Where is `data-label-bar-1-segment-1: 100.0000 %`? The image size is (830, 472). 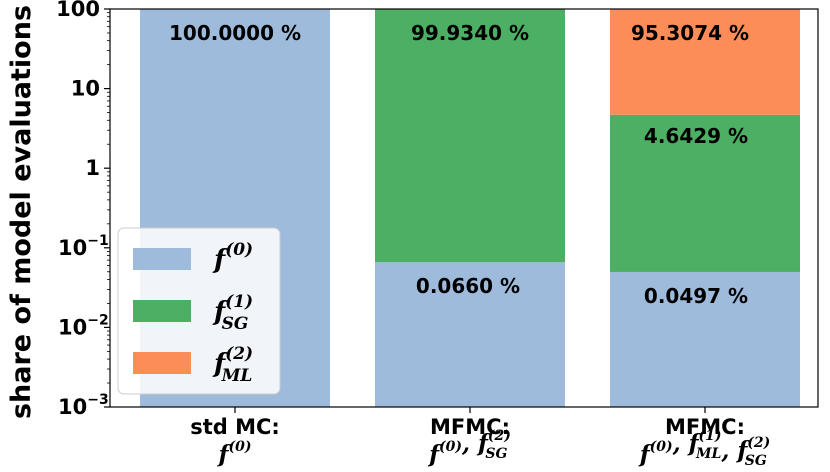 data-label-bar-1-segment-1: 100.0000 % is located at coordinates (235, 33).